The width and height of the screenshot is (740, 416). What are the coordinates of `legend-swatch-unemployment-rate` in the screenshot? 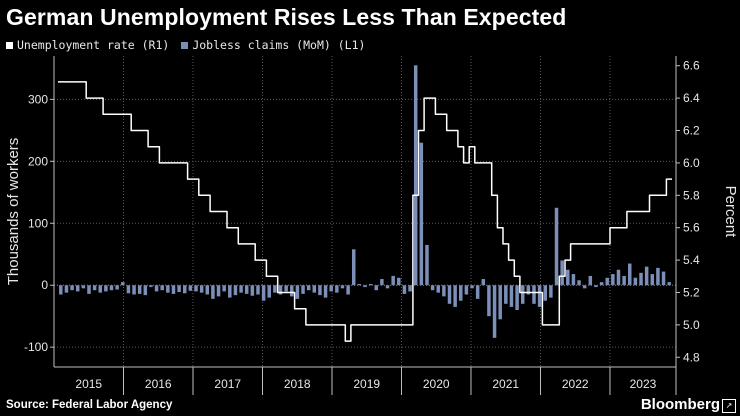 It's located at (9, 45).